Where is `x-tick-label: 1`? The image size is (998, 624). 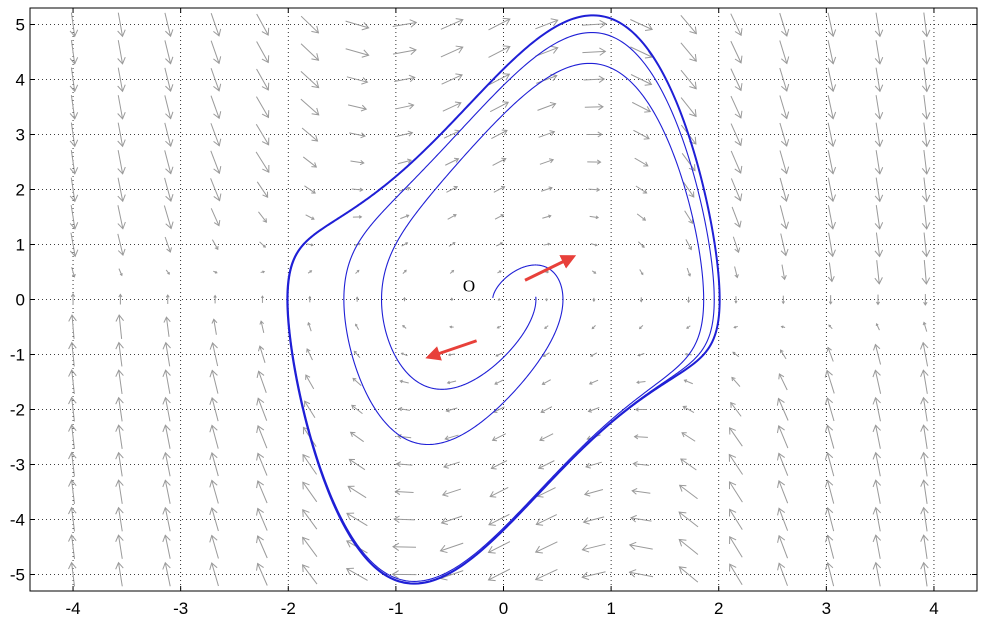
x-tick-label: 1 is located at coordinates (610, 608).